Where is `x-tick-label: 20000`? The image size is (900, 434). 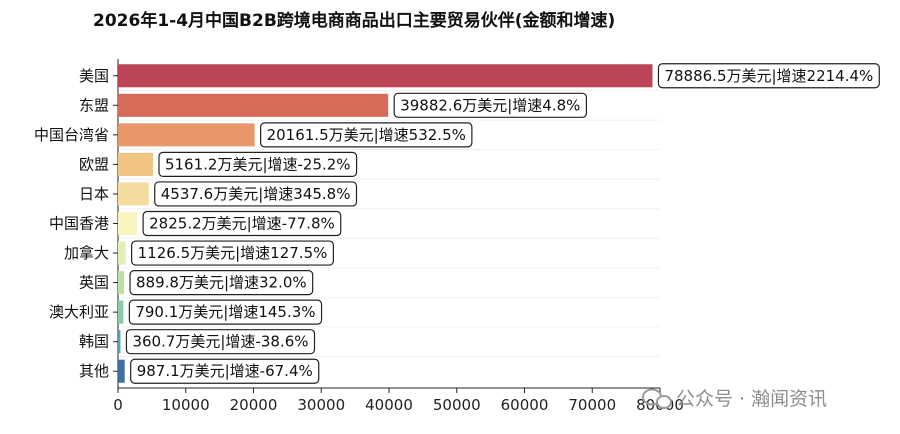
x-tick-label: 20000 is located at coordinates (254, 405).